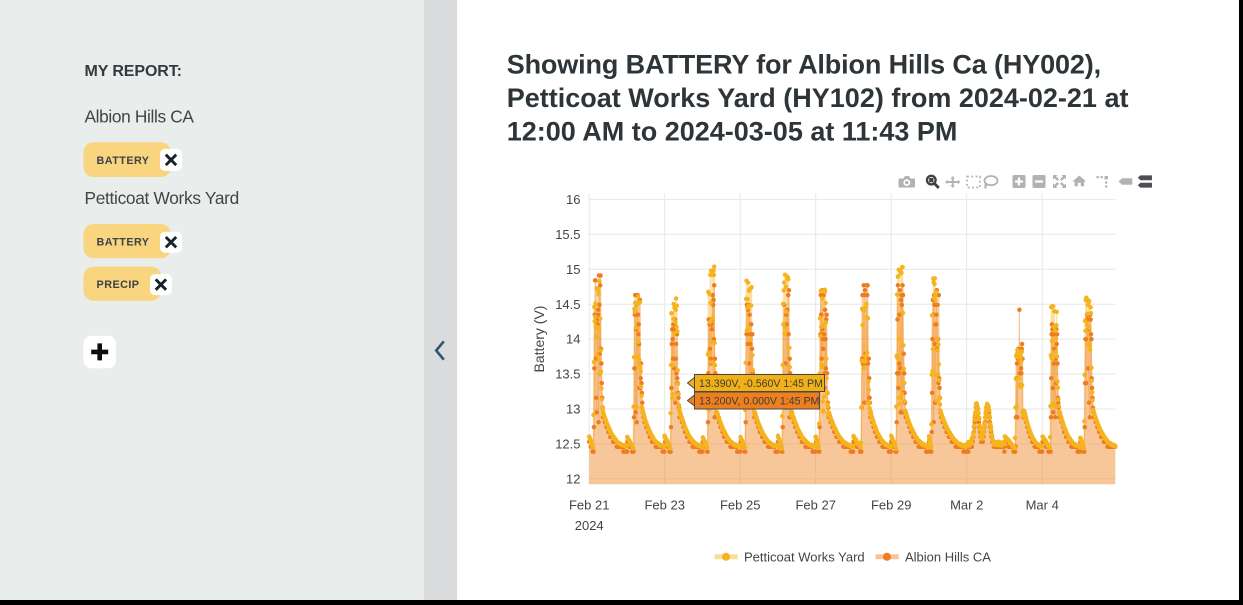  I want to click on svg-text: Battery (V), so click(539, 339).